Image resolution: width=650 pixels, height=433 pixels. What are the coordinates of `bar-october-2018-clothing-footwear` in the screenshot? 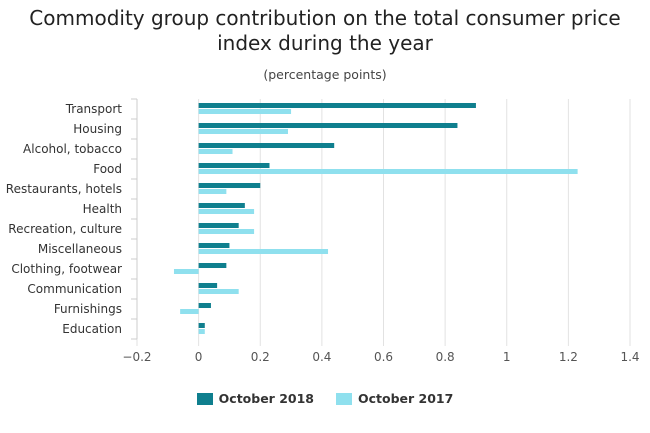 It's located at (212, 265).